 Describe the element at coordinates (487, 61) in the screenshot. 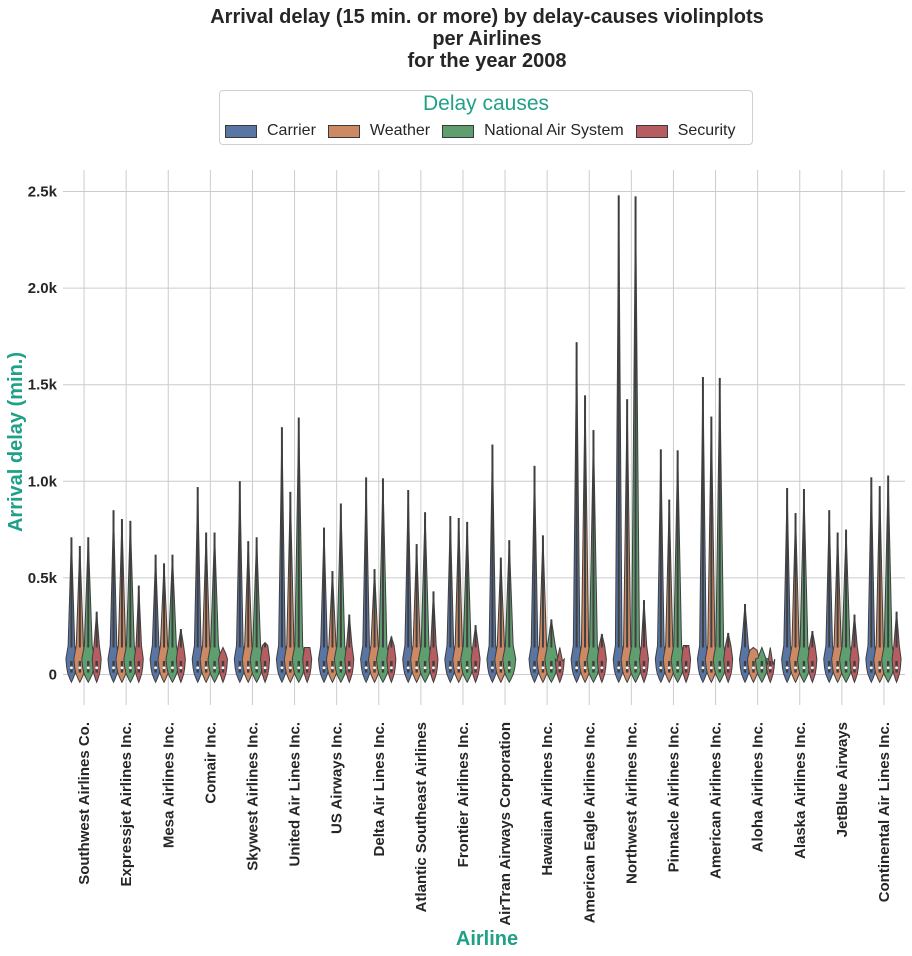

I see `chart-title-line-3: for the year 2008` at that location.